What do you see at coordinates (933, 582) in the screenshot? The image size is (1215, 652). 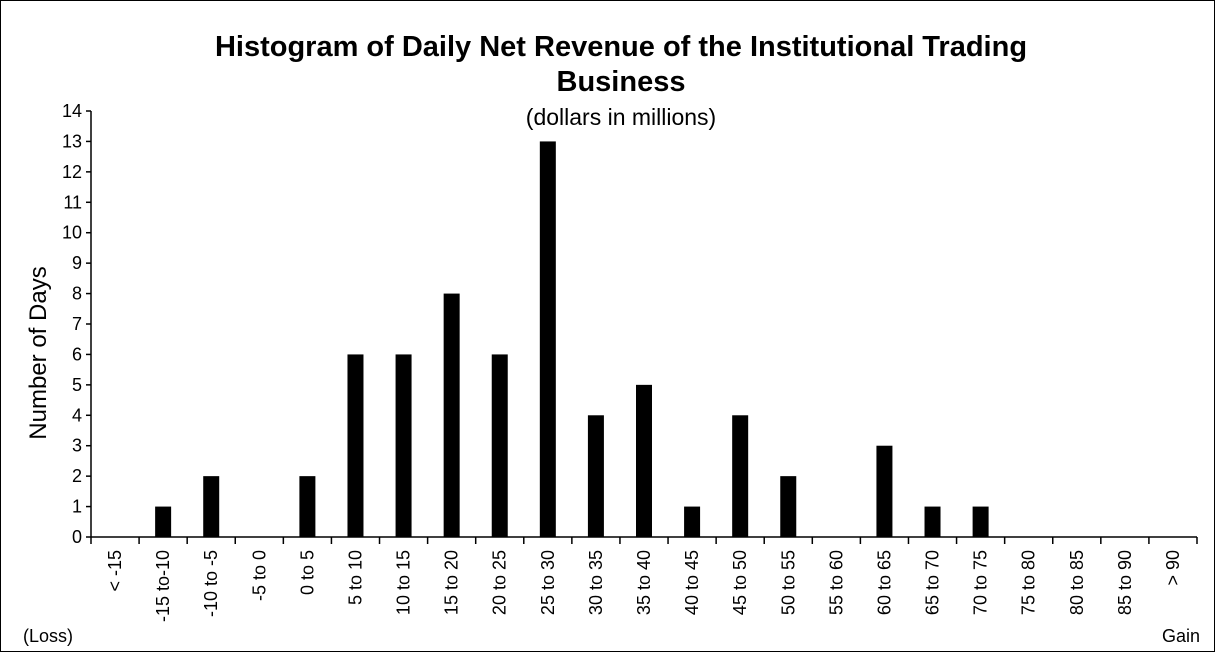 I see `x-tick-label: 65 to 70` at bounding box center [933, 582].